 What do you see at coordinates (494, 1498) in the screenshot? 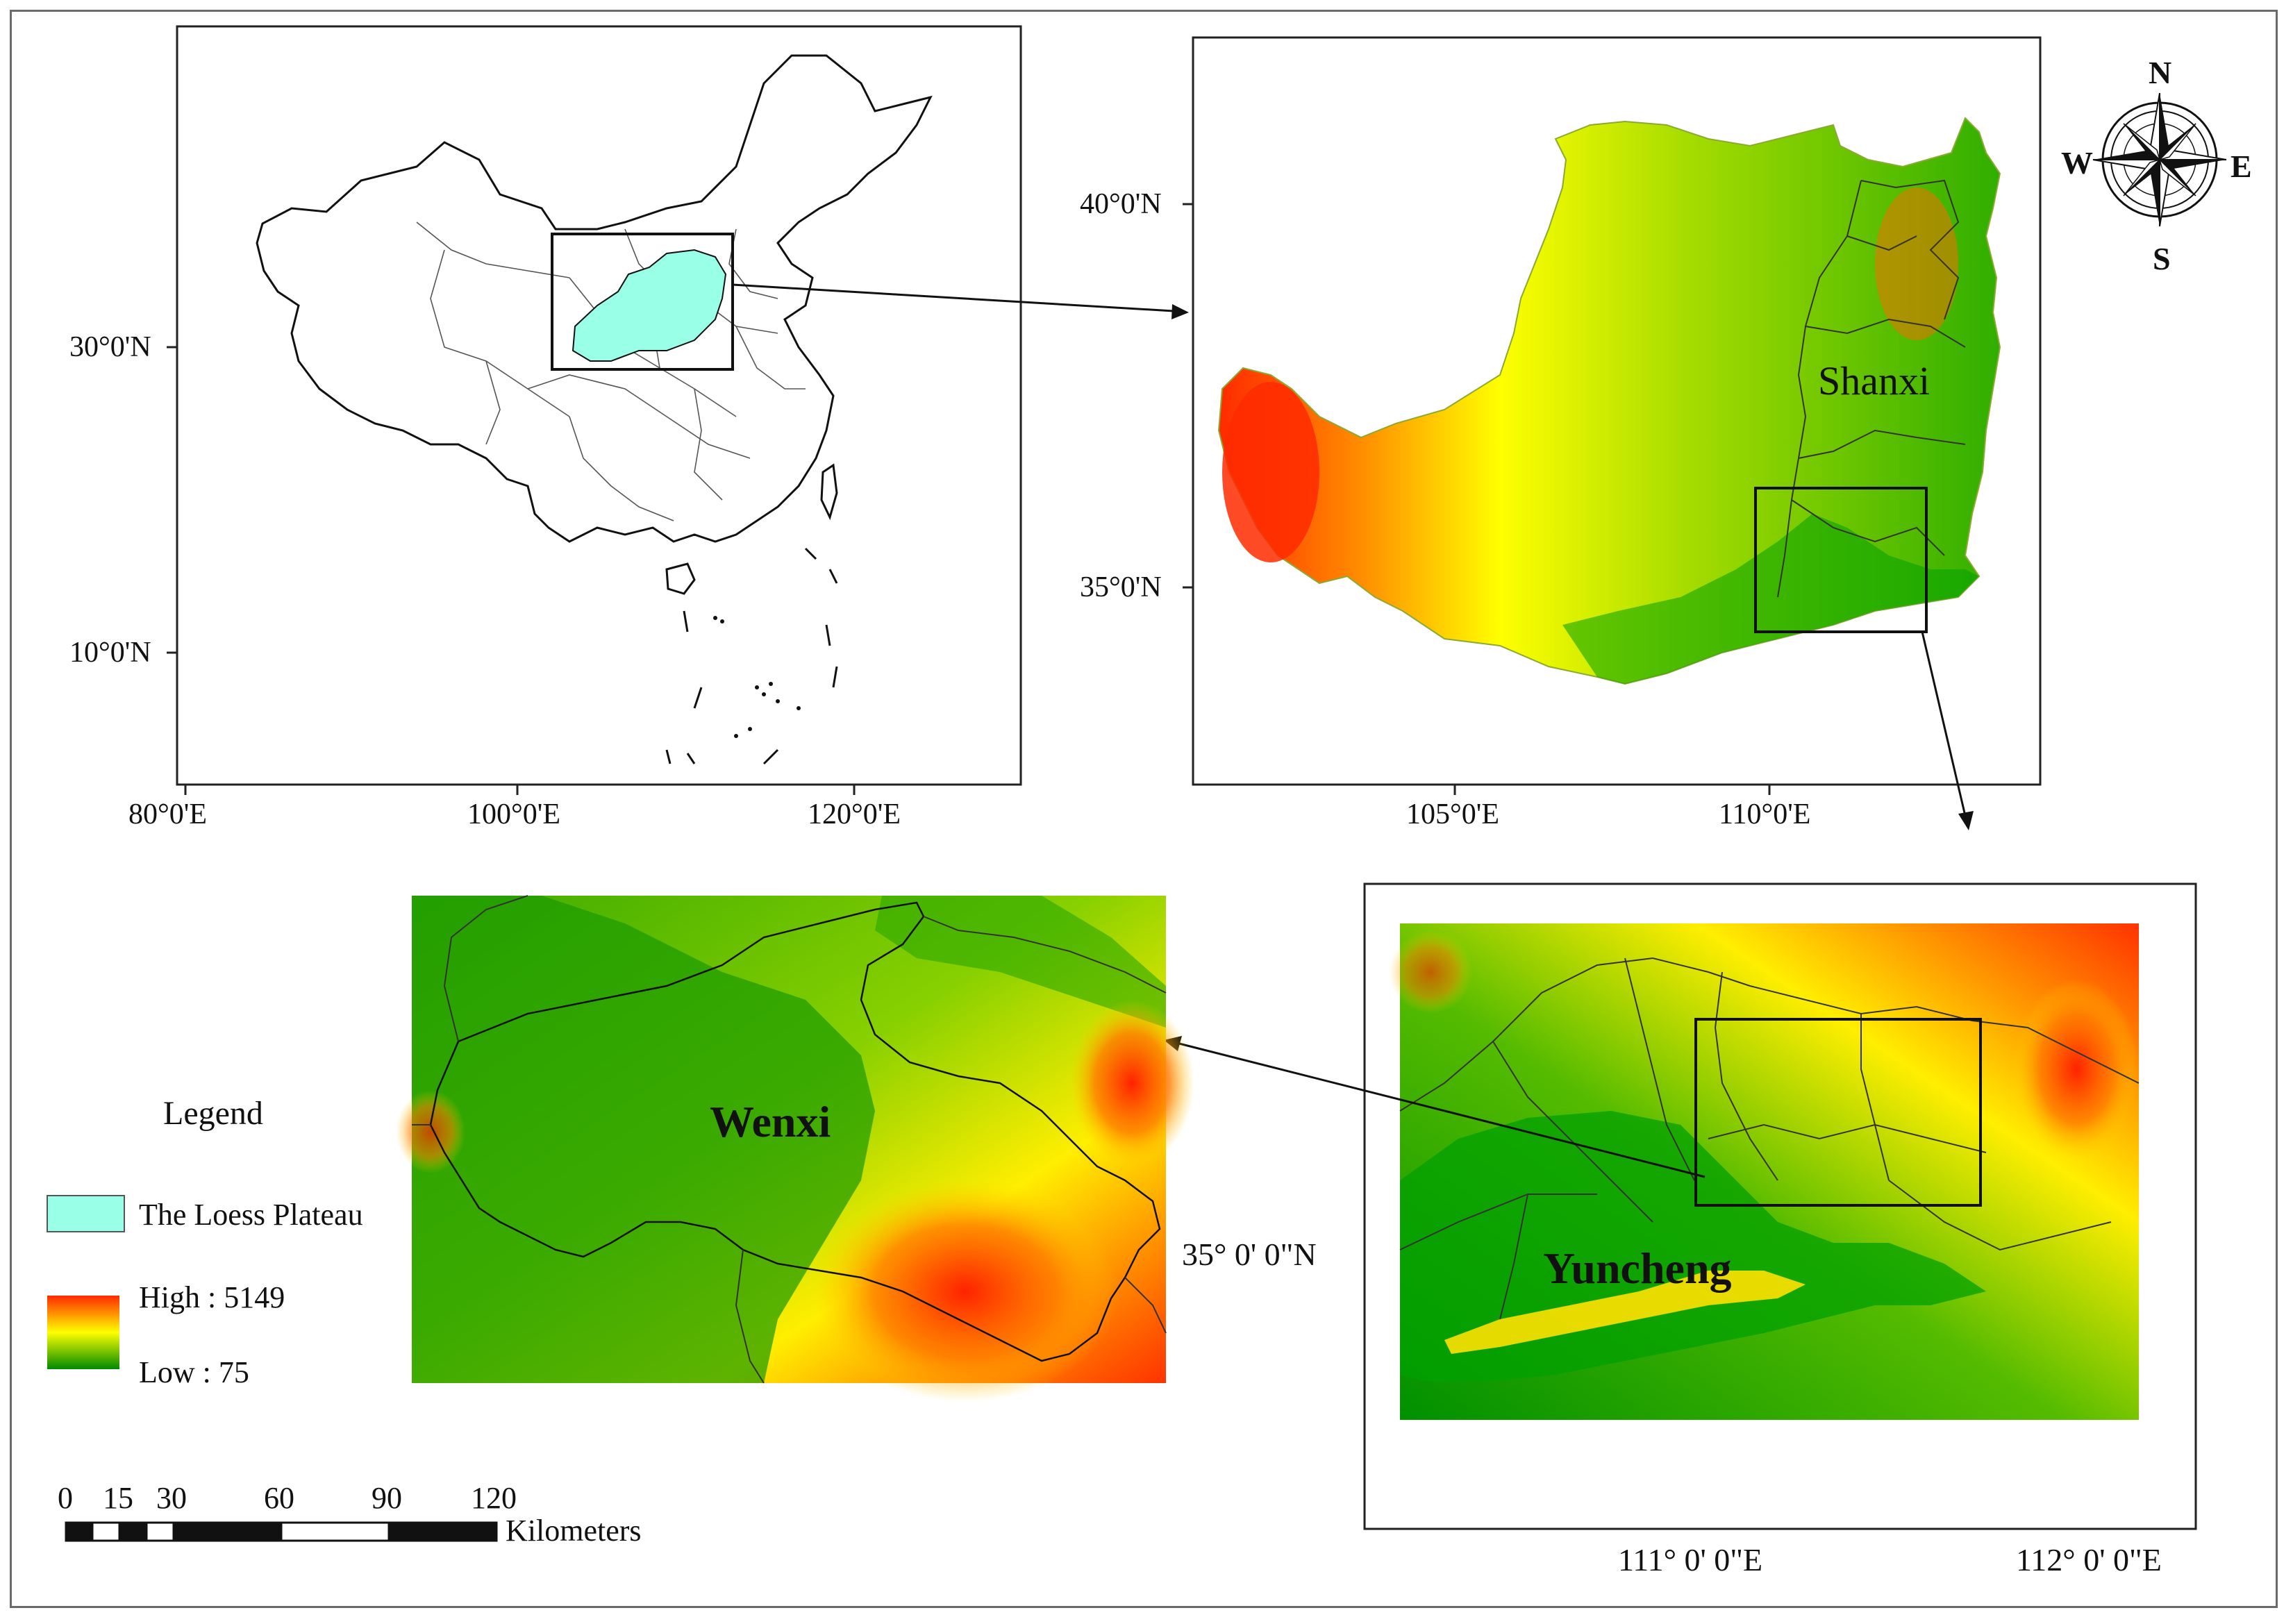
I see `scale-tick-120: 120` at bounding box center [494, 1498].